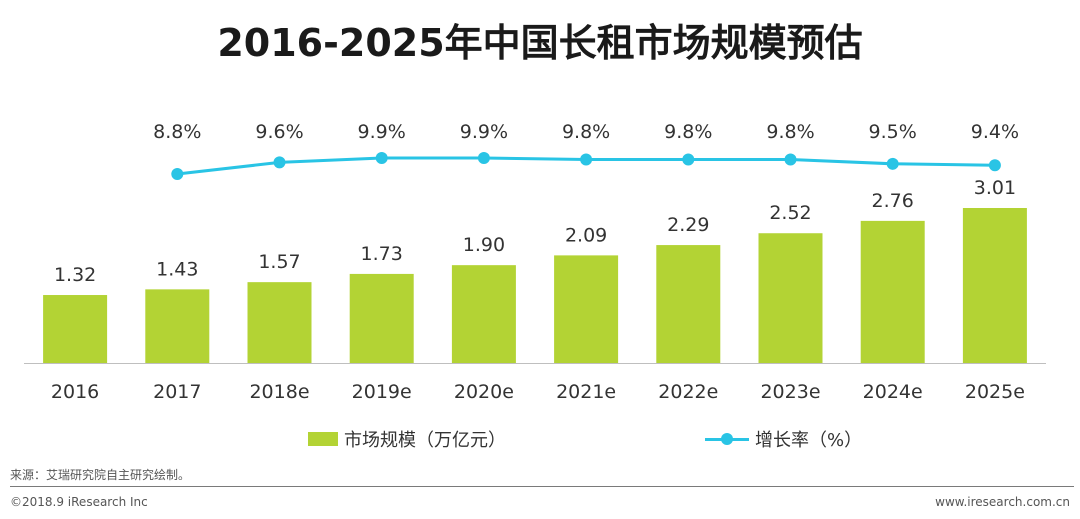  Describe the element at coordinates (540, 43) in the screenshot. I see `chart-title: 2016-2025年中国长租市场规模预估` at that location.